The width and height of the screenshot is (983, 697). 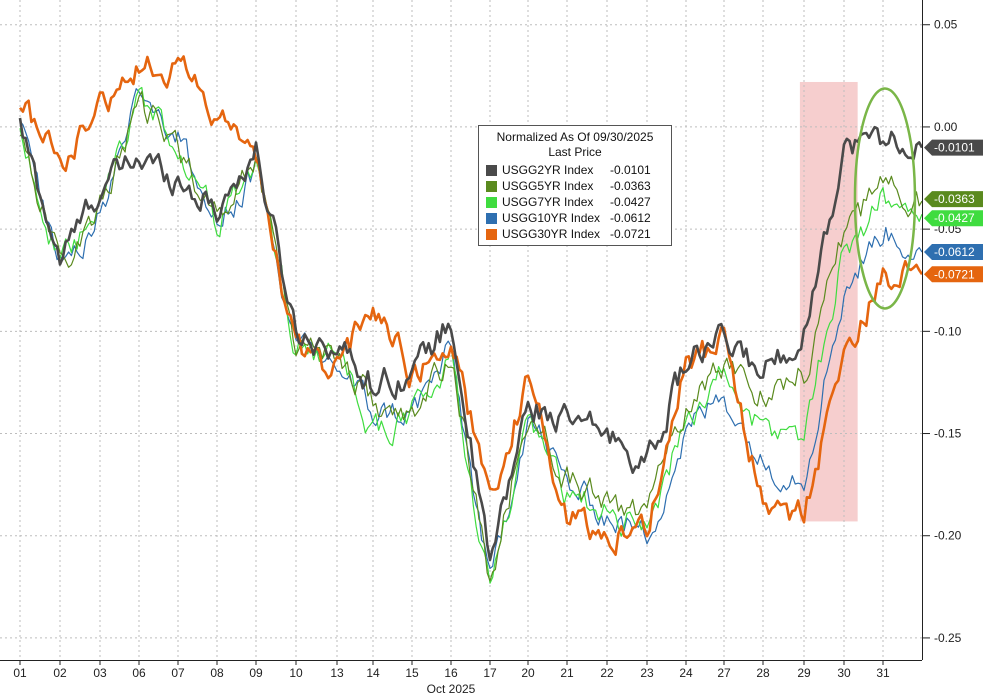 I want to click on last-price-tag-text: -0.0363, so click(x=954, y=199).